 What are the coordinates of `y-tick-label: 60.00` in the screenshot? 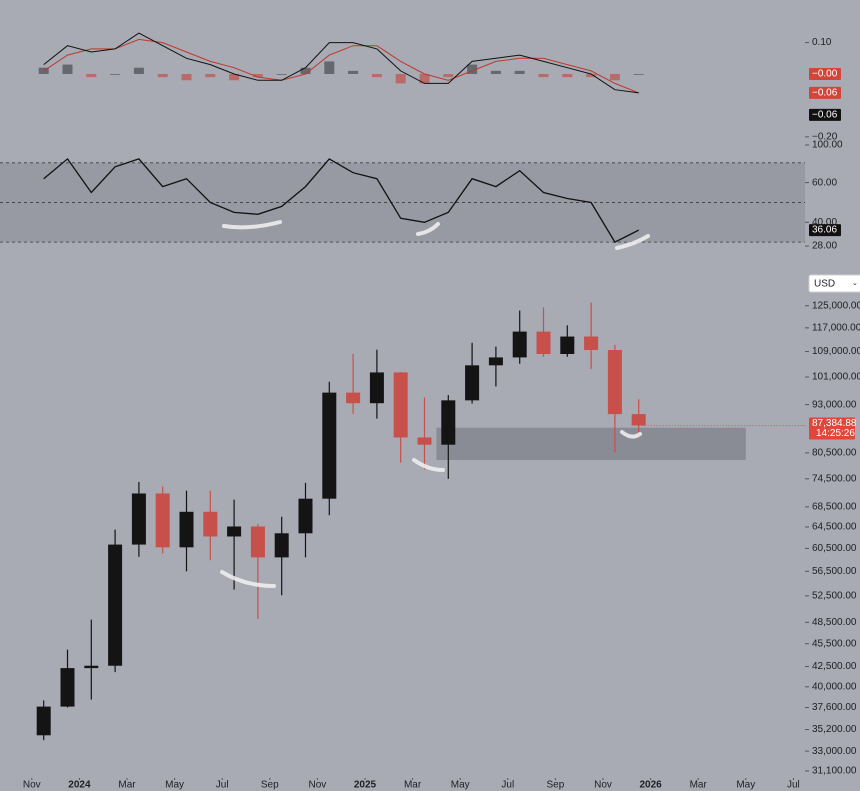 It's located at (824, 182).